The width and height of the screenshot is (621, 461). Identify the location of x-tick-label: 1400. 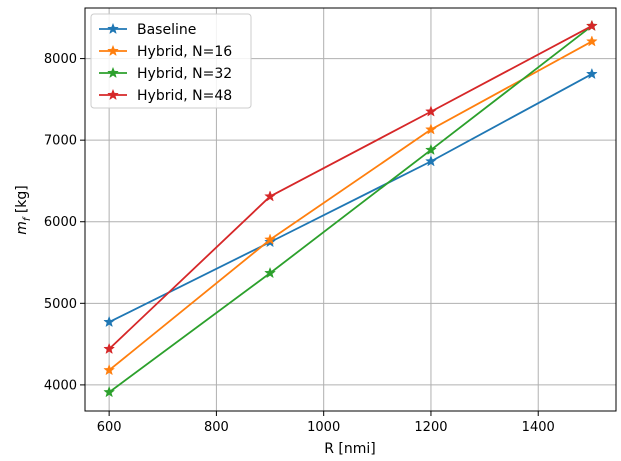
(538, 427).